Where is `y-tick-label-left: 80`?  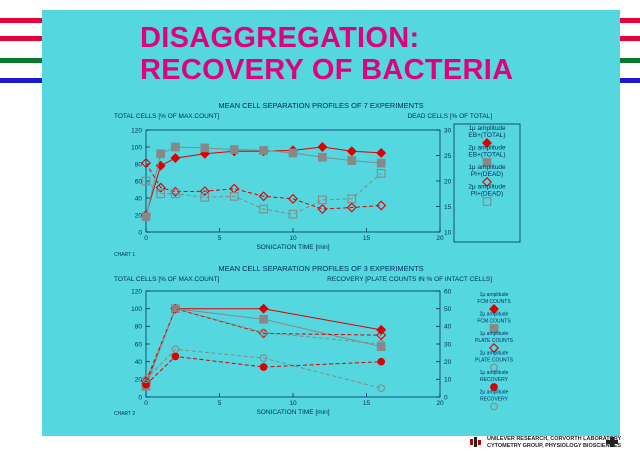
y-tick-label-left: 80 is located at coordinates (139, 164).